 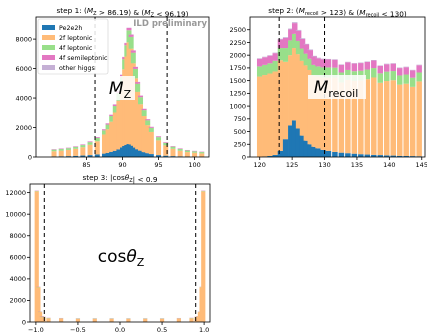 I want to click on y-tick-label: 2000, so click(x=17, y=301).